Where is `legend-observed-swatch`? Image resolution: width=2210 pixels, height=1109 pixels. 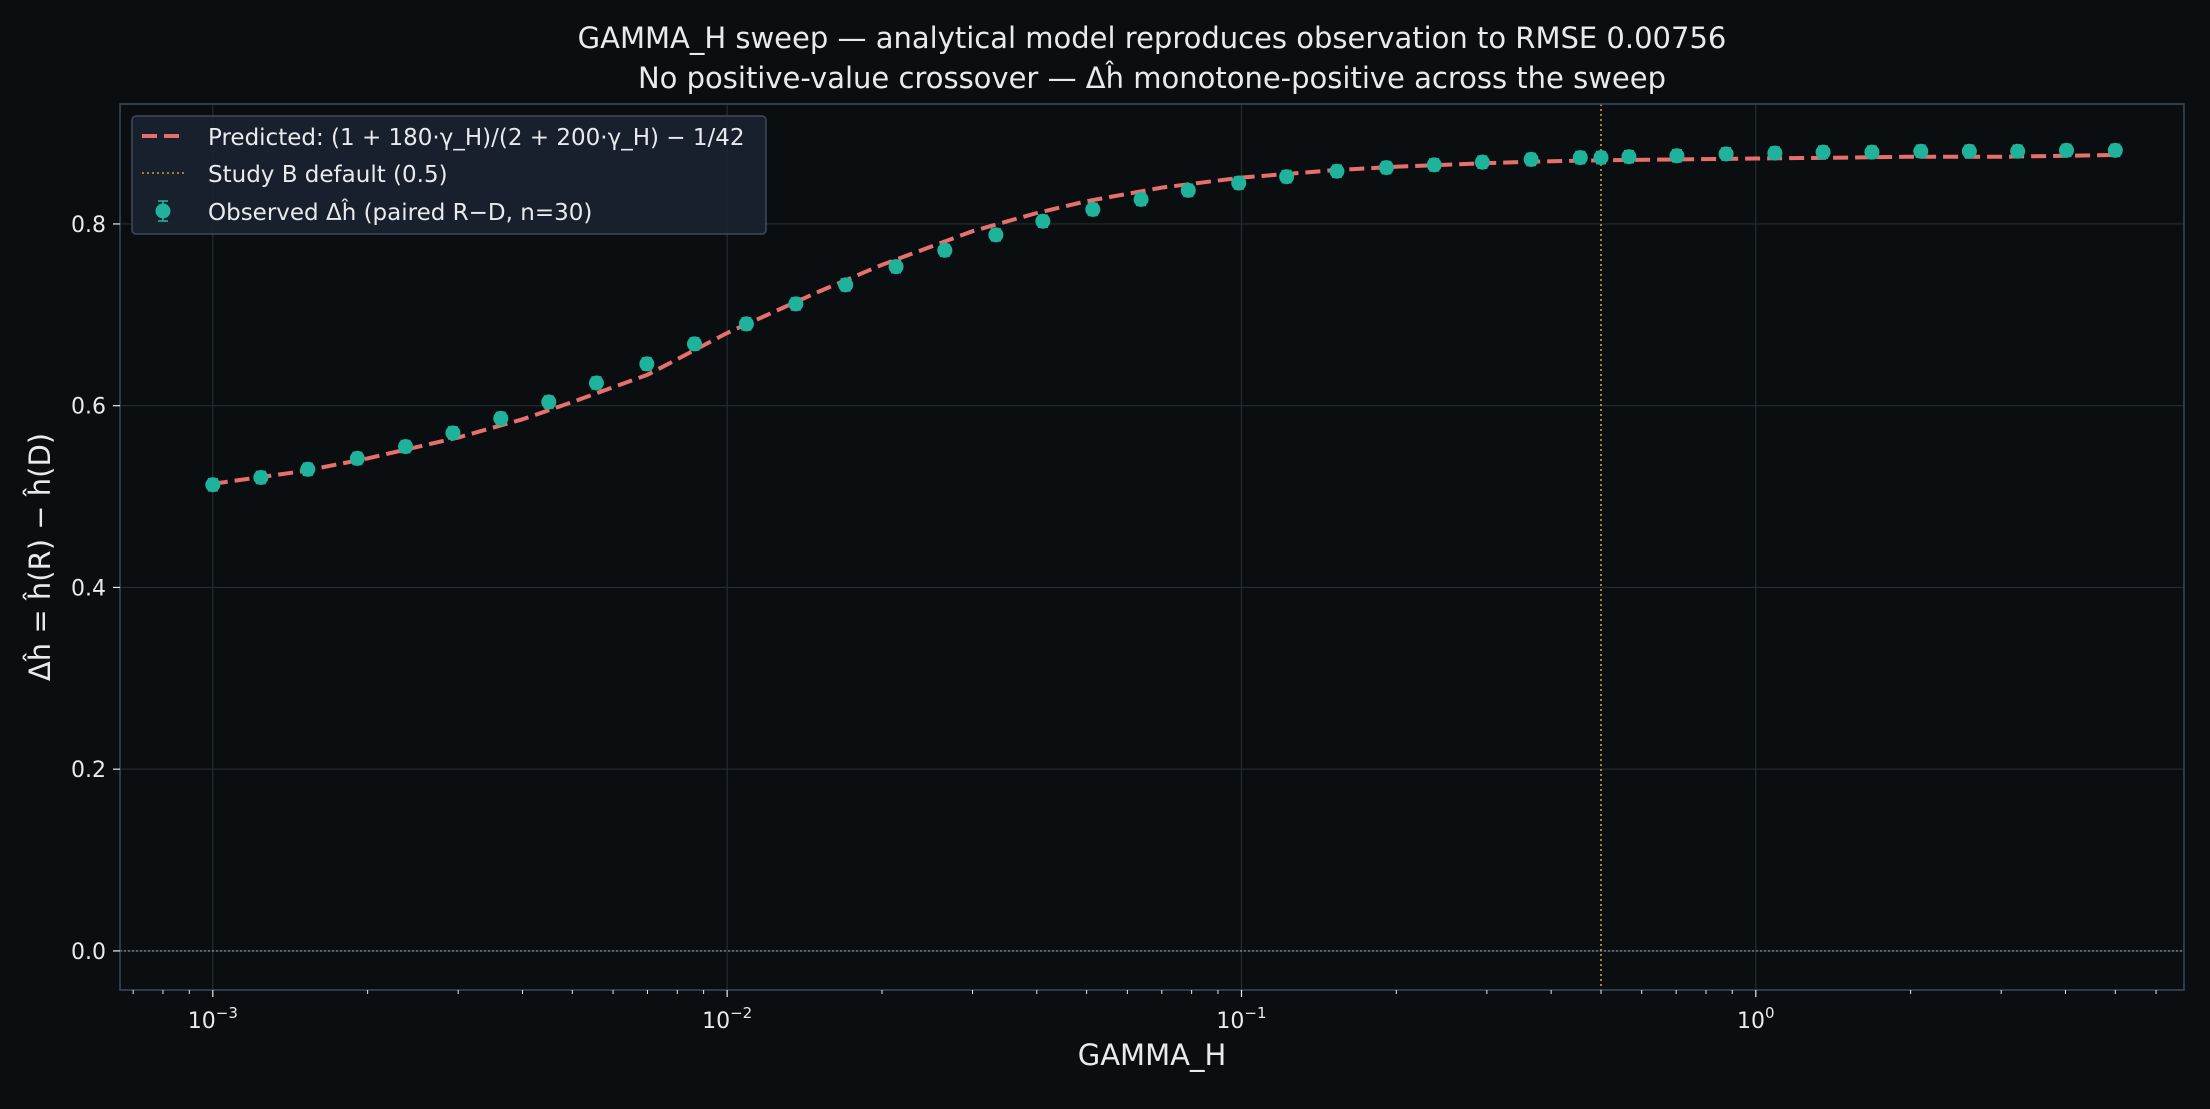 legend-observed-swatch is located at coordinates (163, 211).